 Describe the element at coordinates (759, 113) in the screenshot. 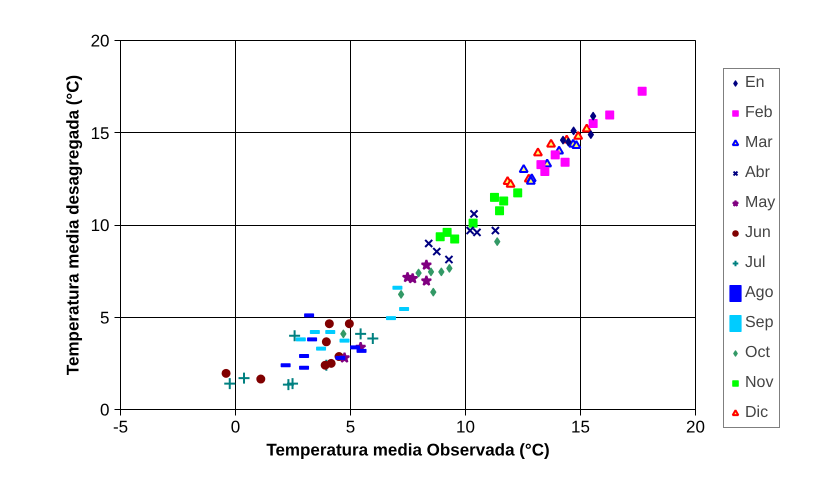

I see `legend-label: Feb` at that location.